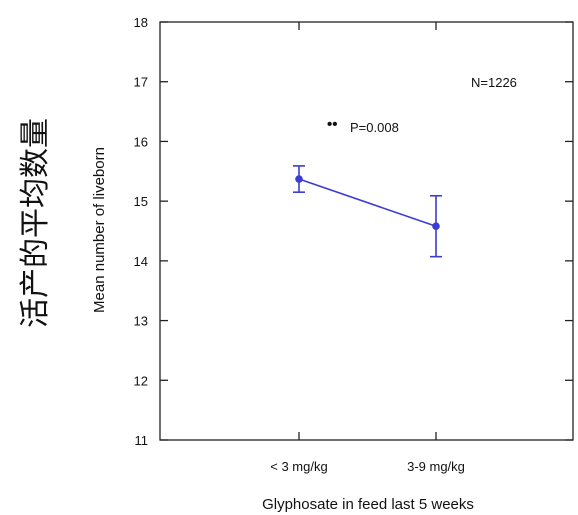 The width and height of the screenshot is (578, 515). I want to click on y-tick-label: 13, so click(141, 321).